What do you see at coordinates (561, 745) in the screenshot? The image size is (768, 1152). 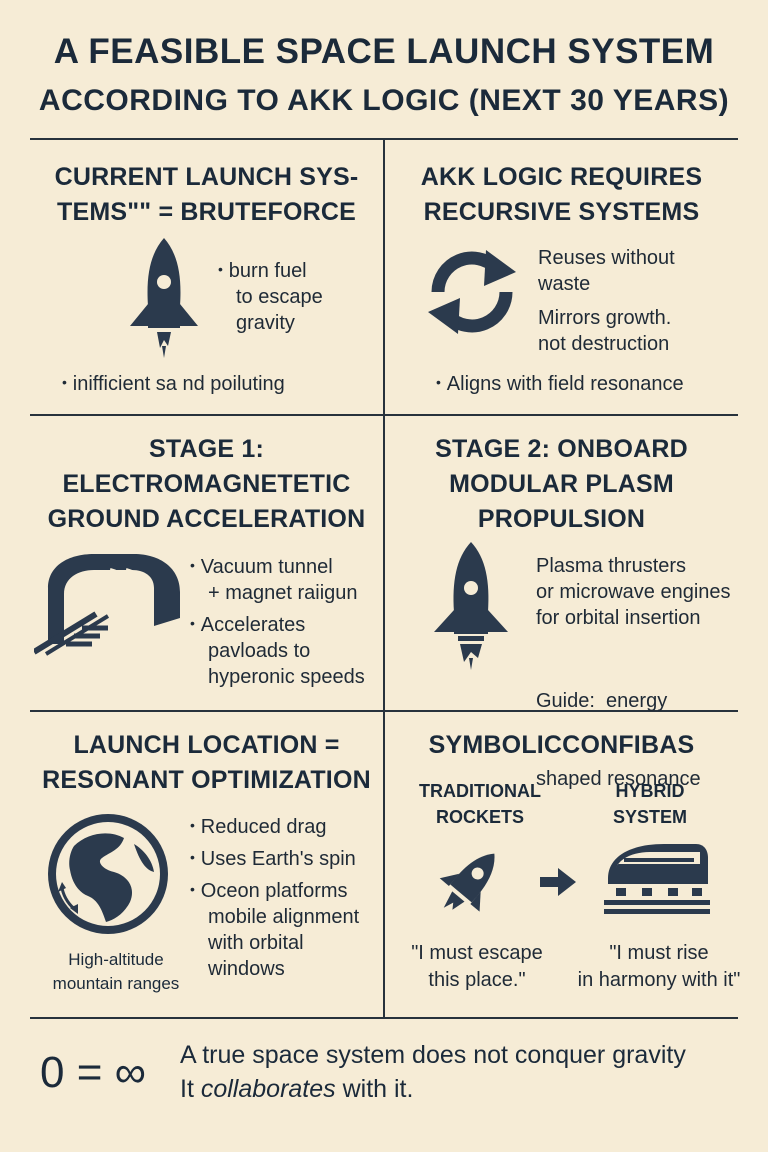 I see `panel-heading: SYMBOLICCONFIBAS` at bounding box center [561, 745].